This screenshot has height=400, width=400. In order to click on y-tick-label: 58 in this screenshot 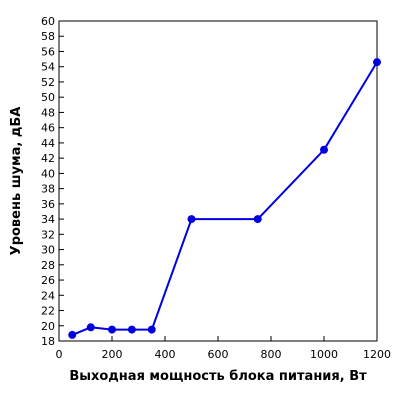, I will do `click(48, 36)`.